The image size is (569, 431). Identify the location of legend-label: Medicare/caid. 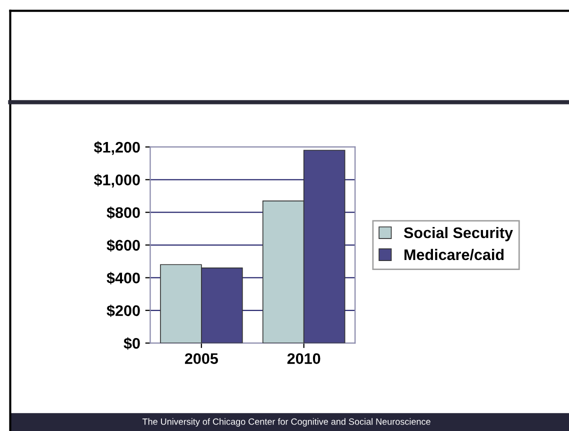
(454, 254).